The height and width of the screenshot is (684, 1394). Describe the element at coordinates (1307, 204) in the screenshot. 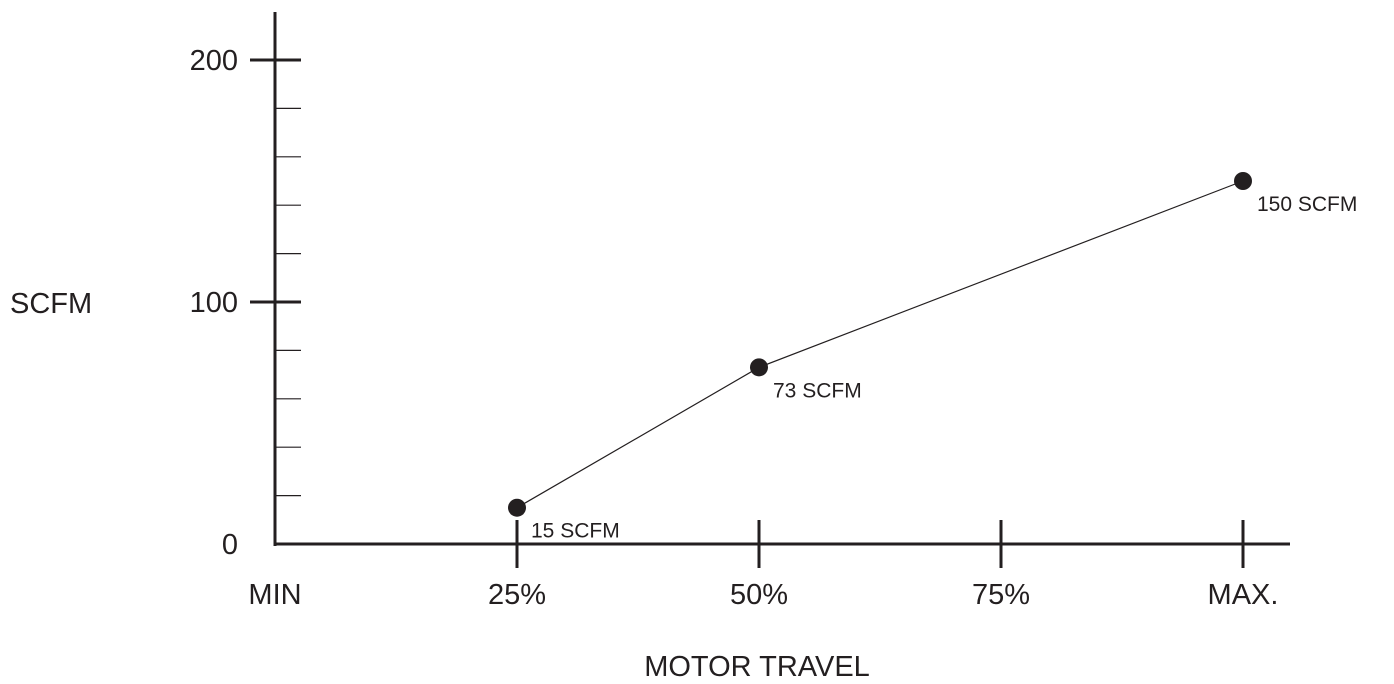

I see `data-point-label: 150 SCFM` at that location.